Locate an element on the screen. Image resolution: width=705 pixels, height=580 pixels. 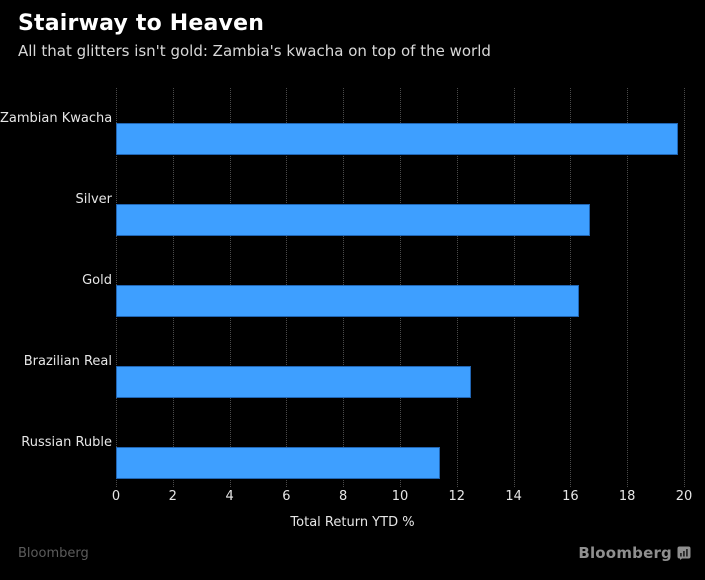
brand-wordmark: Bloomberg is located at coordinates (625, 553).